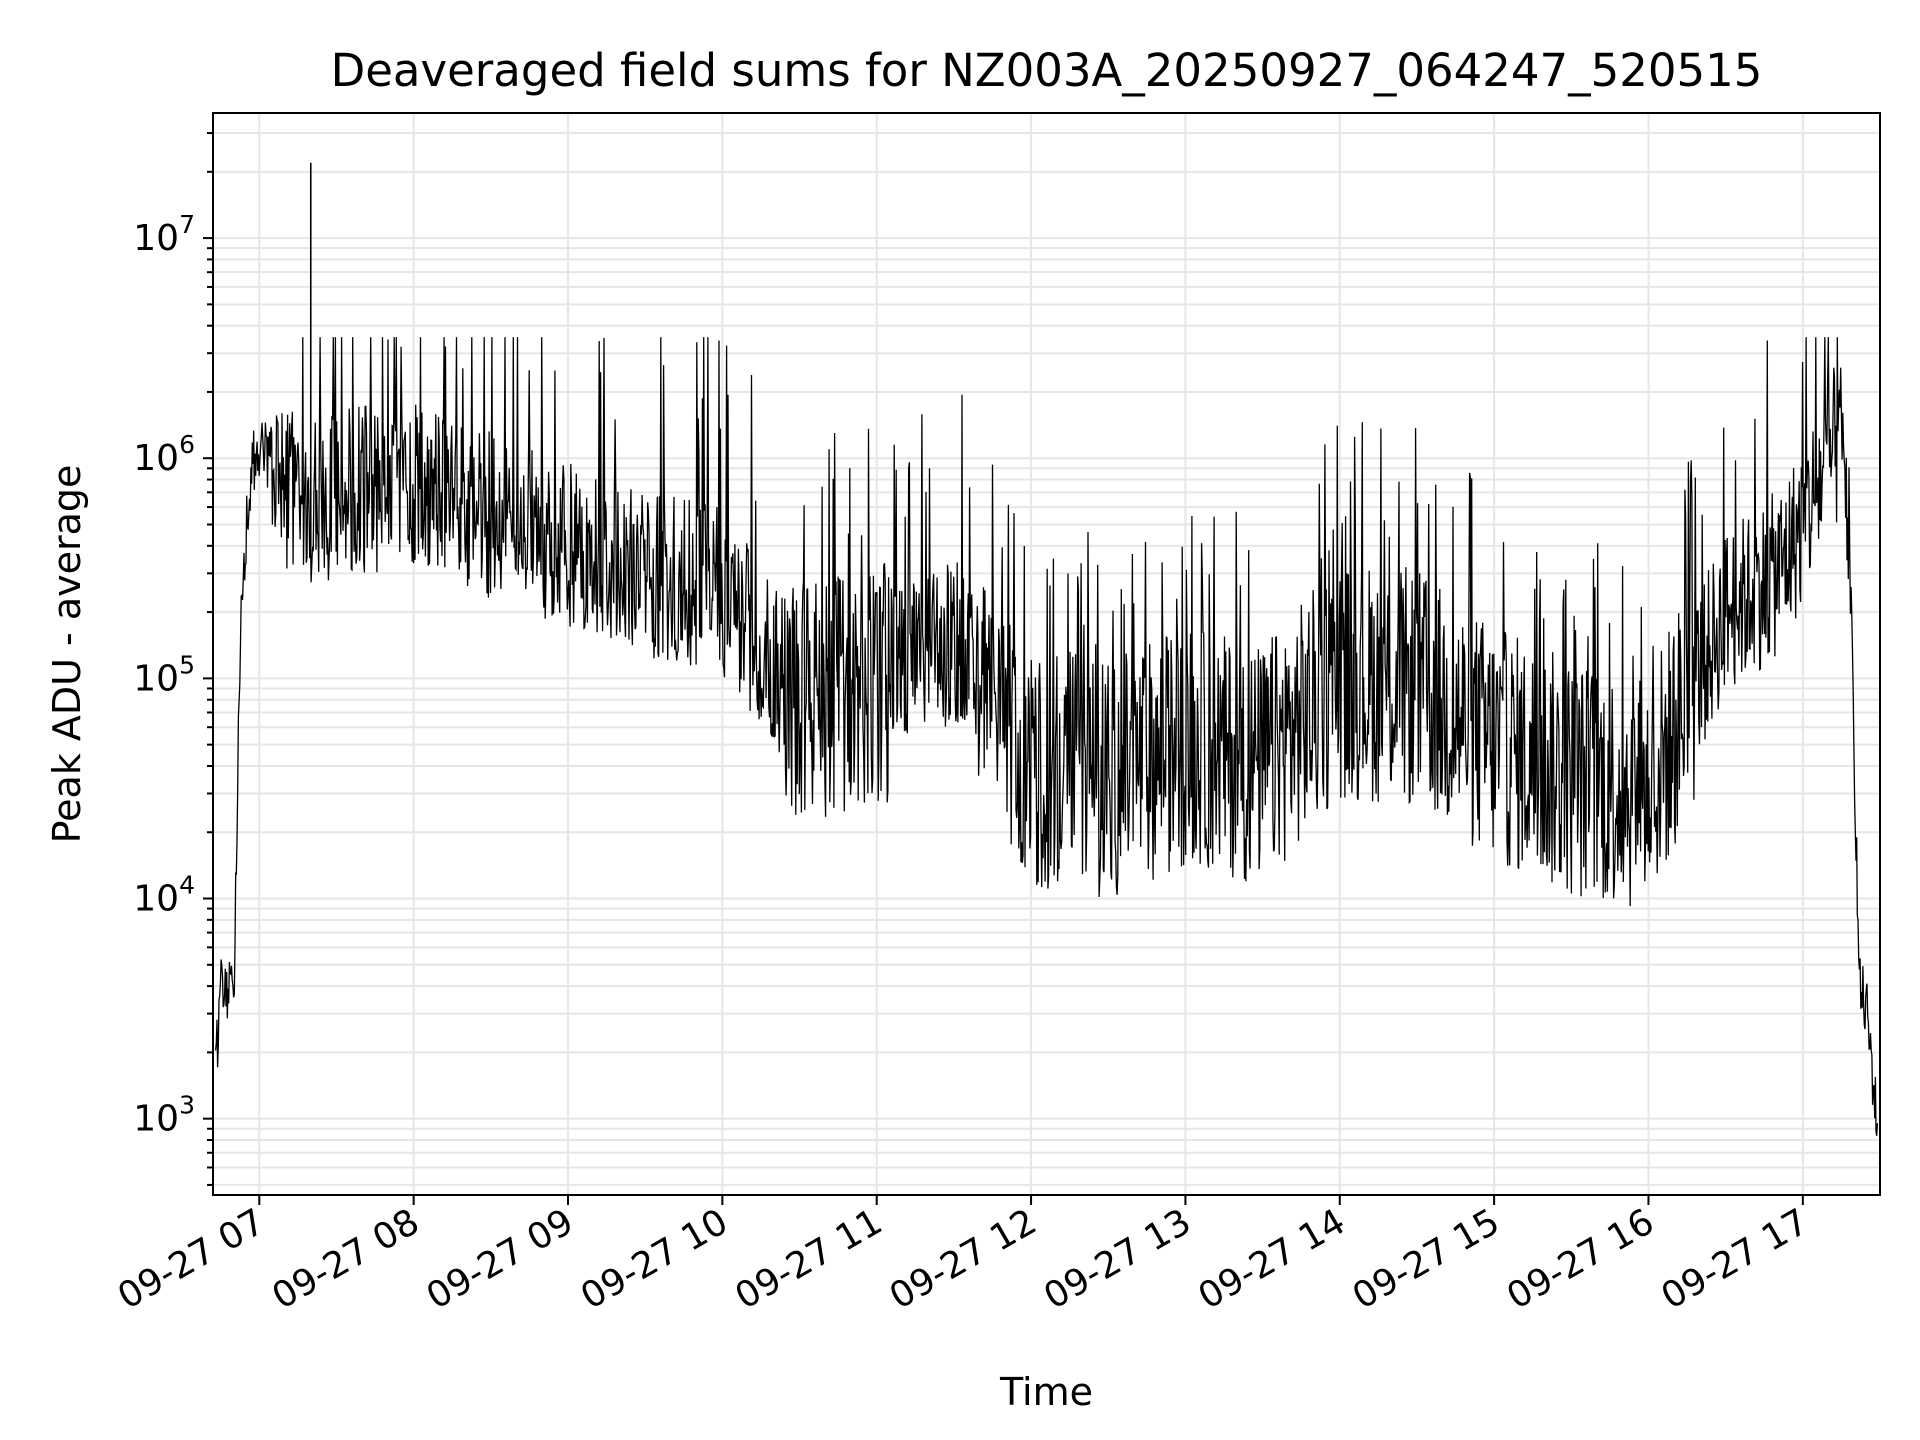  Describe the element at coordinates (654, 1259) in the screenshot. I see `x-tick-label: 09-27 10` at that location.